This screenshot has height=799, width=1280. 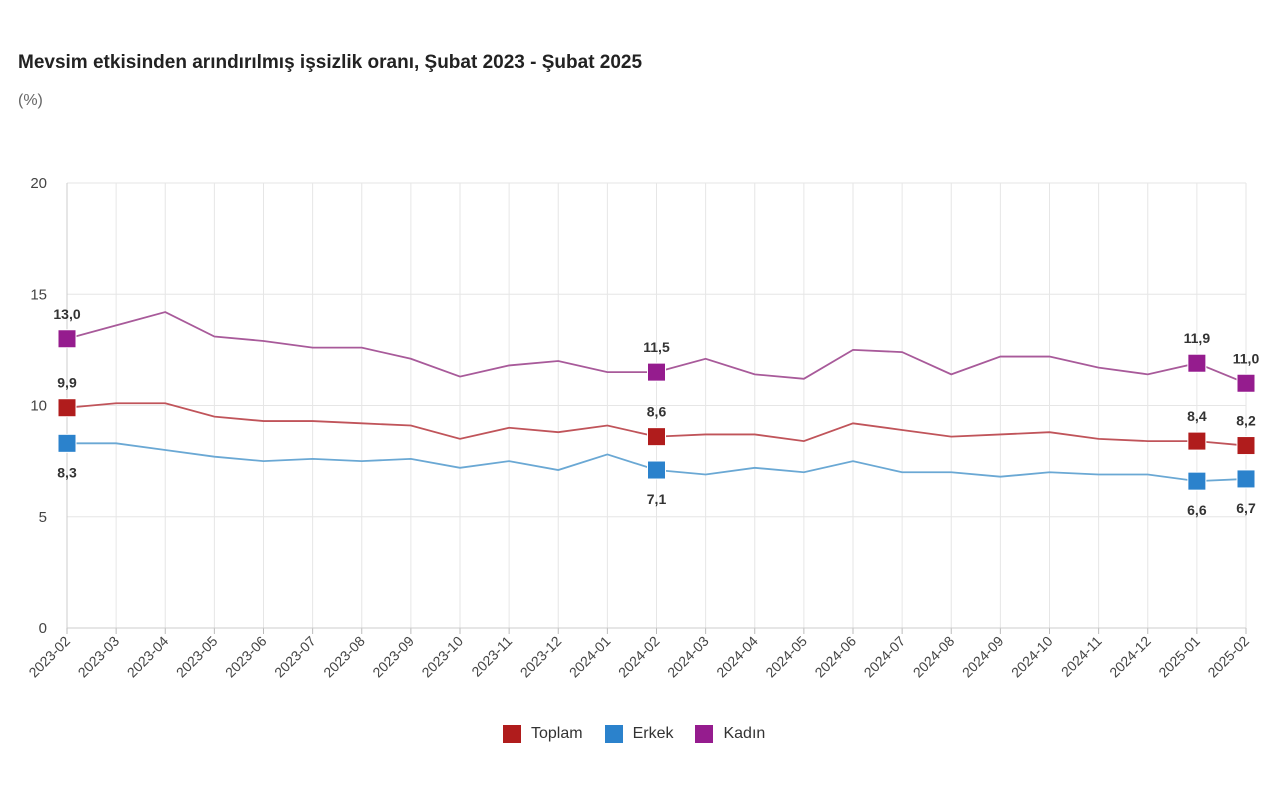 I want to click on x-tick-label: 2023-04, so click(x=148, y=657).